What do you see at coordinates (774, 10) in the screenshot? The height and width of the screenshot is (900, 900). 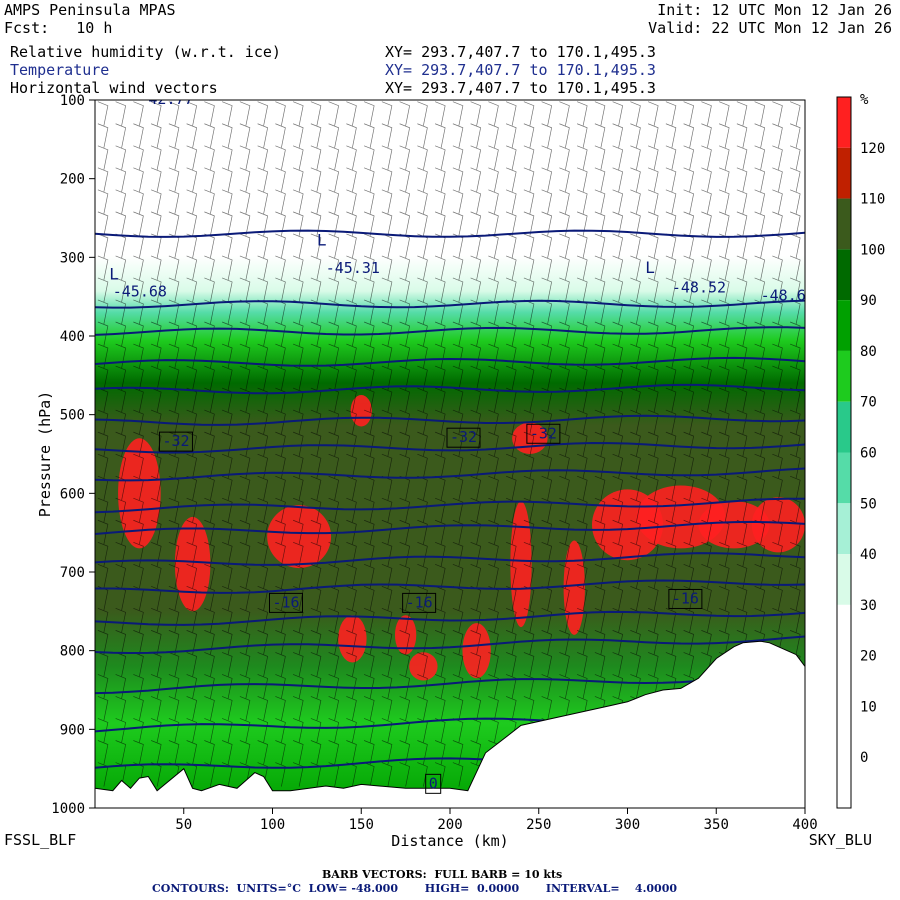 I see `init-time: Init: 12 UTC Mon 12 Jan 26` at bounding box center [774, 10].